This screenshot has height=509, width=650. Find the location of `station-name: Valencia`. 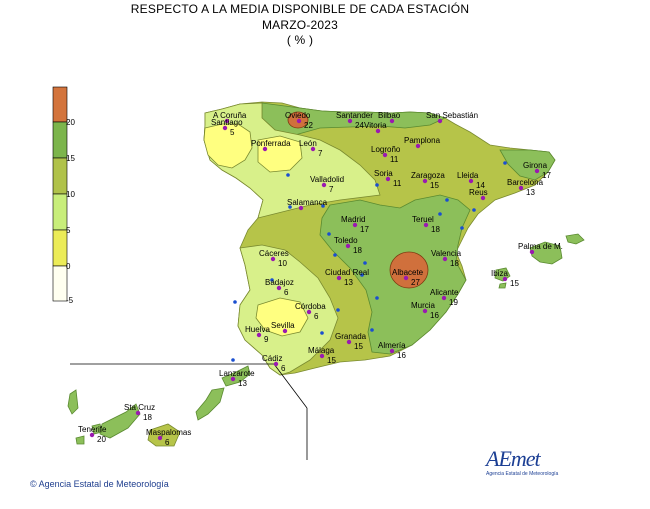

station-name: Valencia is located at coordinates (446, 253).